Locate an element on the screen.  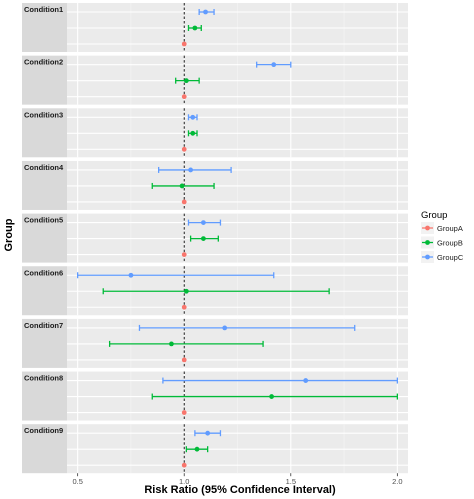
legend-key-groupc is located at coordinates (427, 257).